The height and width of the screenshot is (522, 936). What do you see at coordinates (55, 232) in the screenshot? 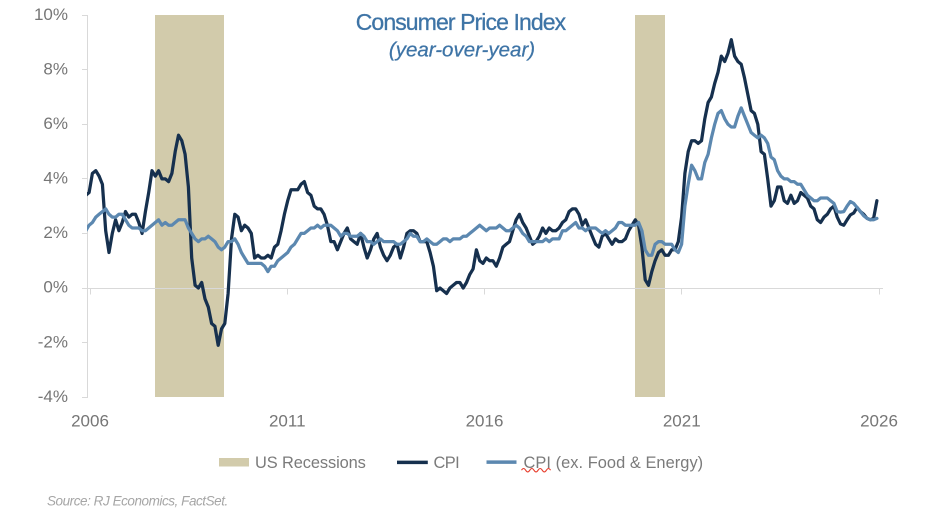
I see `svg-text: 2%` at bounding box center [55, 232].